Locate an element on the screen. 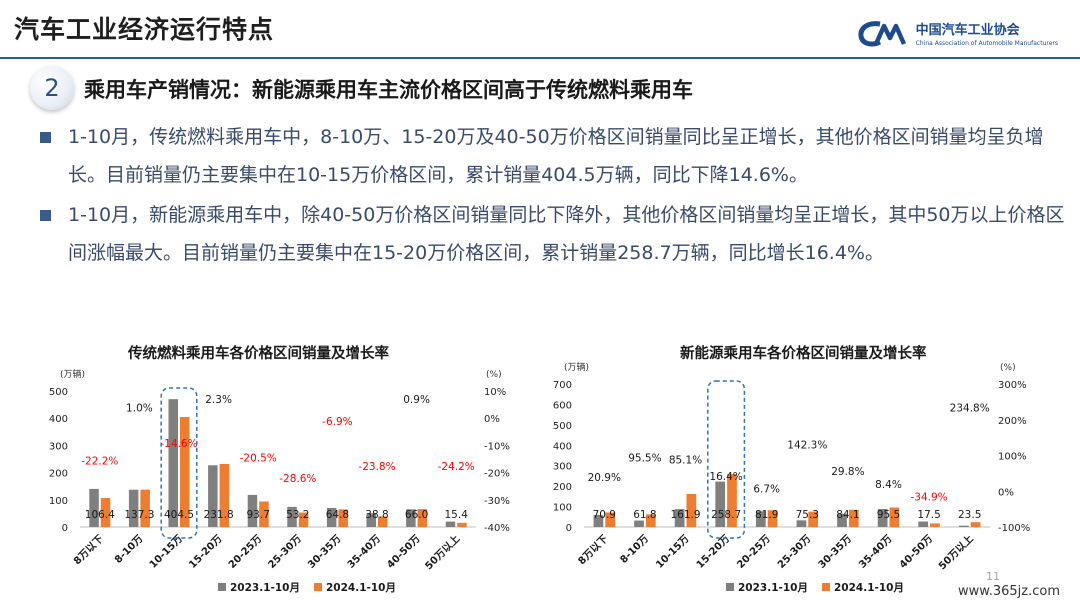 This screenshot has width=1080, height=611. left-tick-label: 500 is located at coordinates (562, 426).